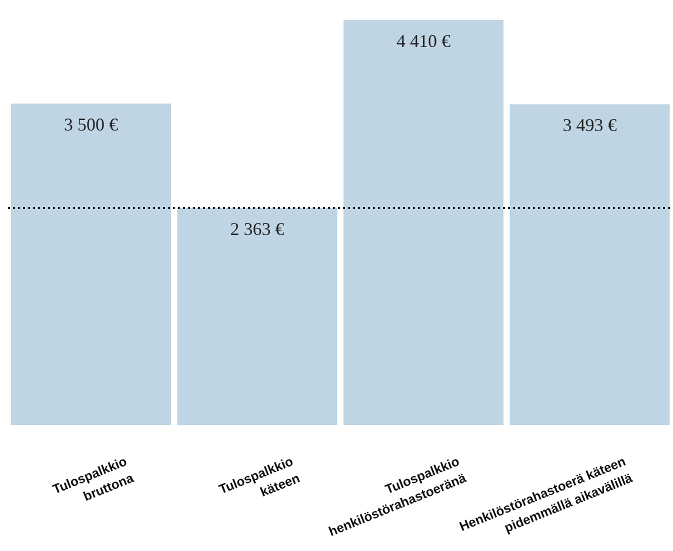  Describe the element at coordinates (257, 228) in the screenshot. I see `data-label: 2 363 €` at that location.